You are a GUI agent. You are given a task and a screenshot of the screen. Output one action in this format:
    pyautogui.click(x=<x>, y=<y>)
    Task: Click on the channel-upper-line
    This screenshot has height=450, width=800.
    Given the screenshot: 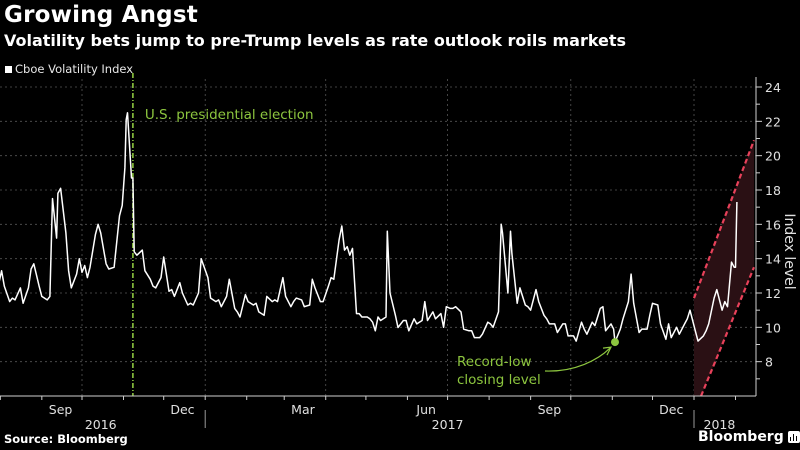 What is the action you would take?
    pyautogui.click(x=724, y=219)
    